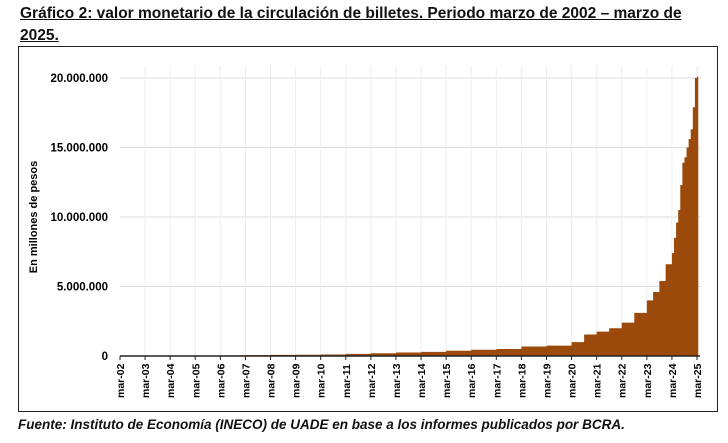 Image resolution: width=728 pixels, height=443 pixels. I want to click on x-tick-label: mar-20, so click(573, 380).